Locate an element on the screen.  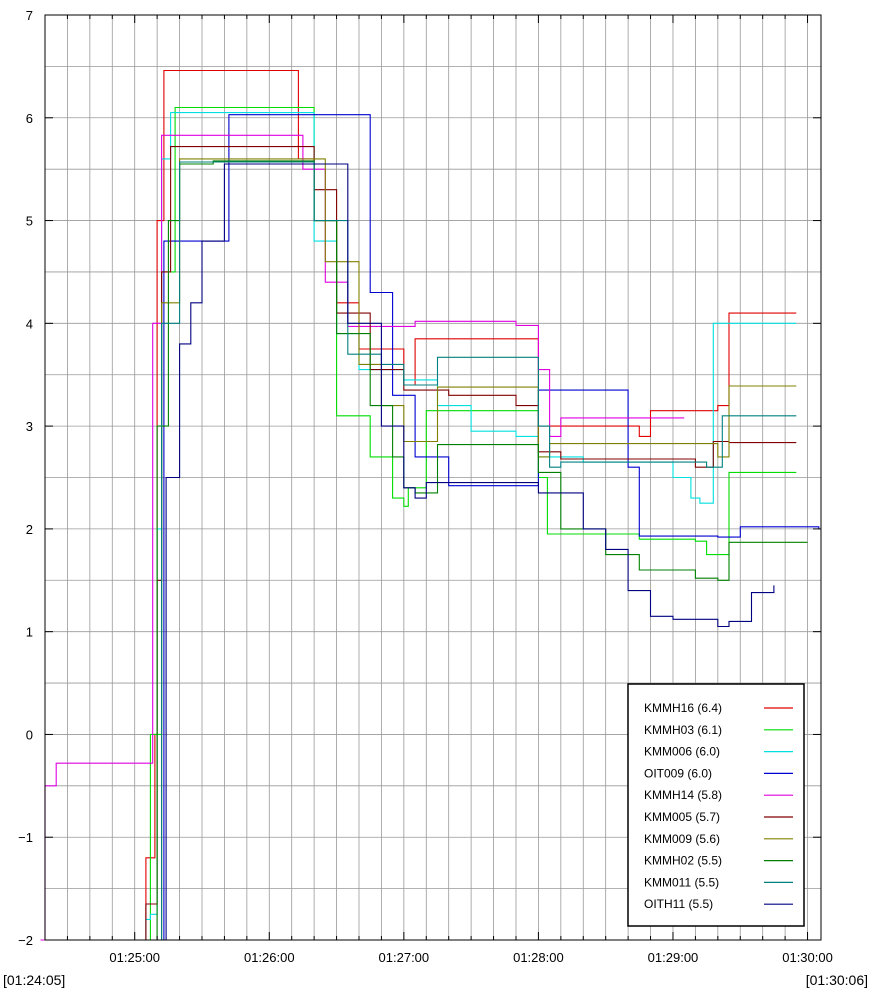
legend-entry-label: KMM009 (5.6) is located at coordinates (682, 839).